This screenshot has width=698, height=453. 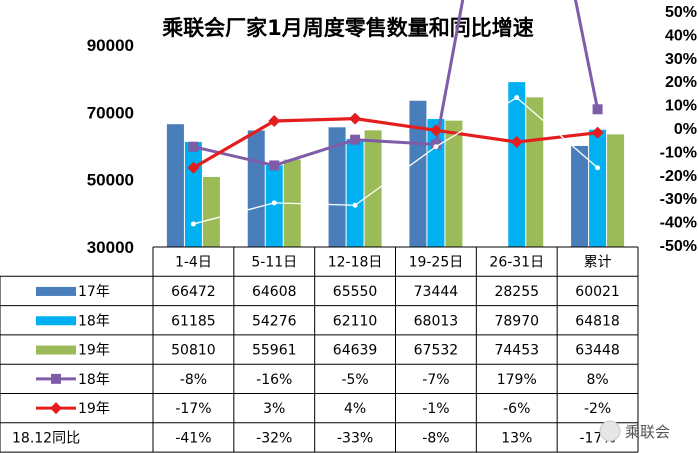 What do you see at coordinates (436, 292) in the screenshot?
I see `table-cell: 73444` at bounding box center [436, 292].